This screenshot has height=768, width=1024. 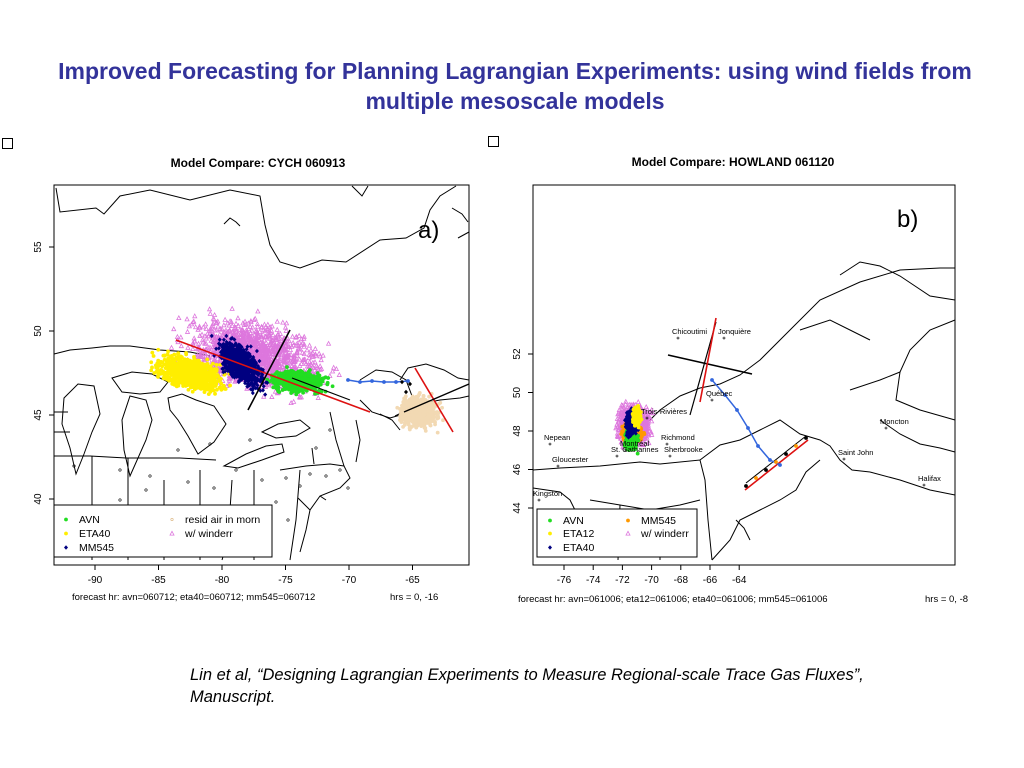 What do you see at coordinates (38, 499) in the screenshot?
I see `y-tick-label: 40` at bounding box center [38, 499].